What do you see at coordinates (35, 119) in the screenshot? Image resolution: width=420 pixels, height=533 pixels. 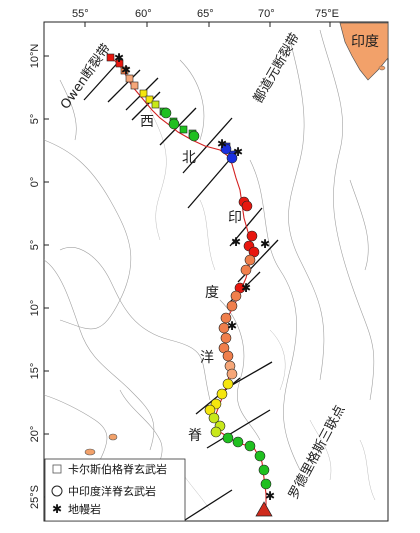 I see `lat-tick-5n: 5°` at bounding box center [35, 119].